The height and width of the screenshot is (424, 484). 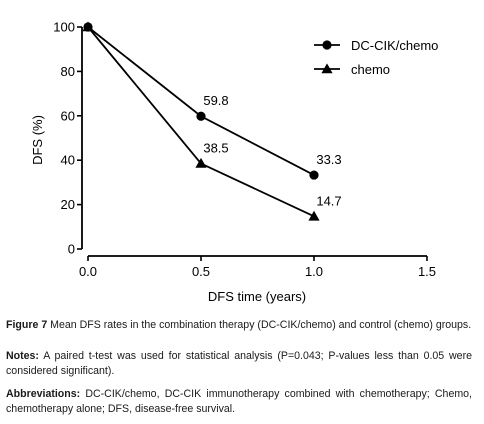 I want to click on series-1-data-label-2: 14.7, so click(x=328, y=200).